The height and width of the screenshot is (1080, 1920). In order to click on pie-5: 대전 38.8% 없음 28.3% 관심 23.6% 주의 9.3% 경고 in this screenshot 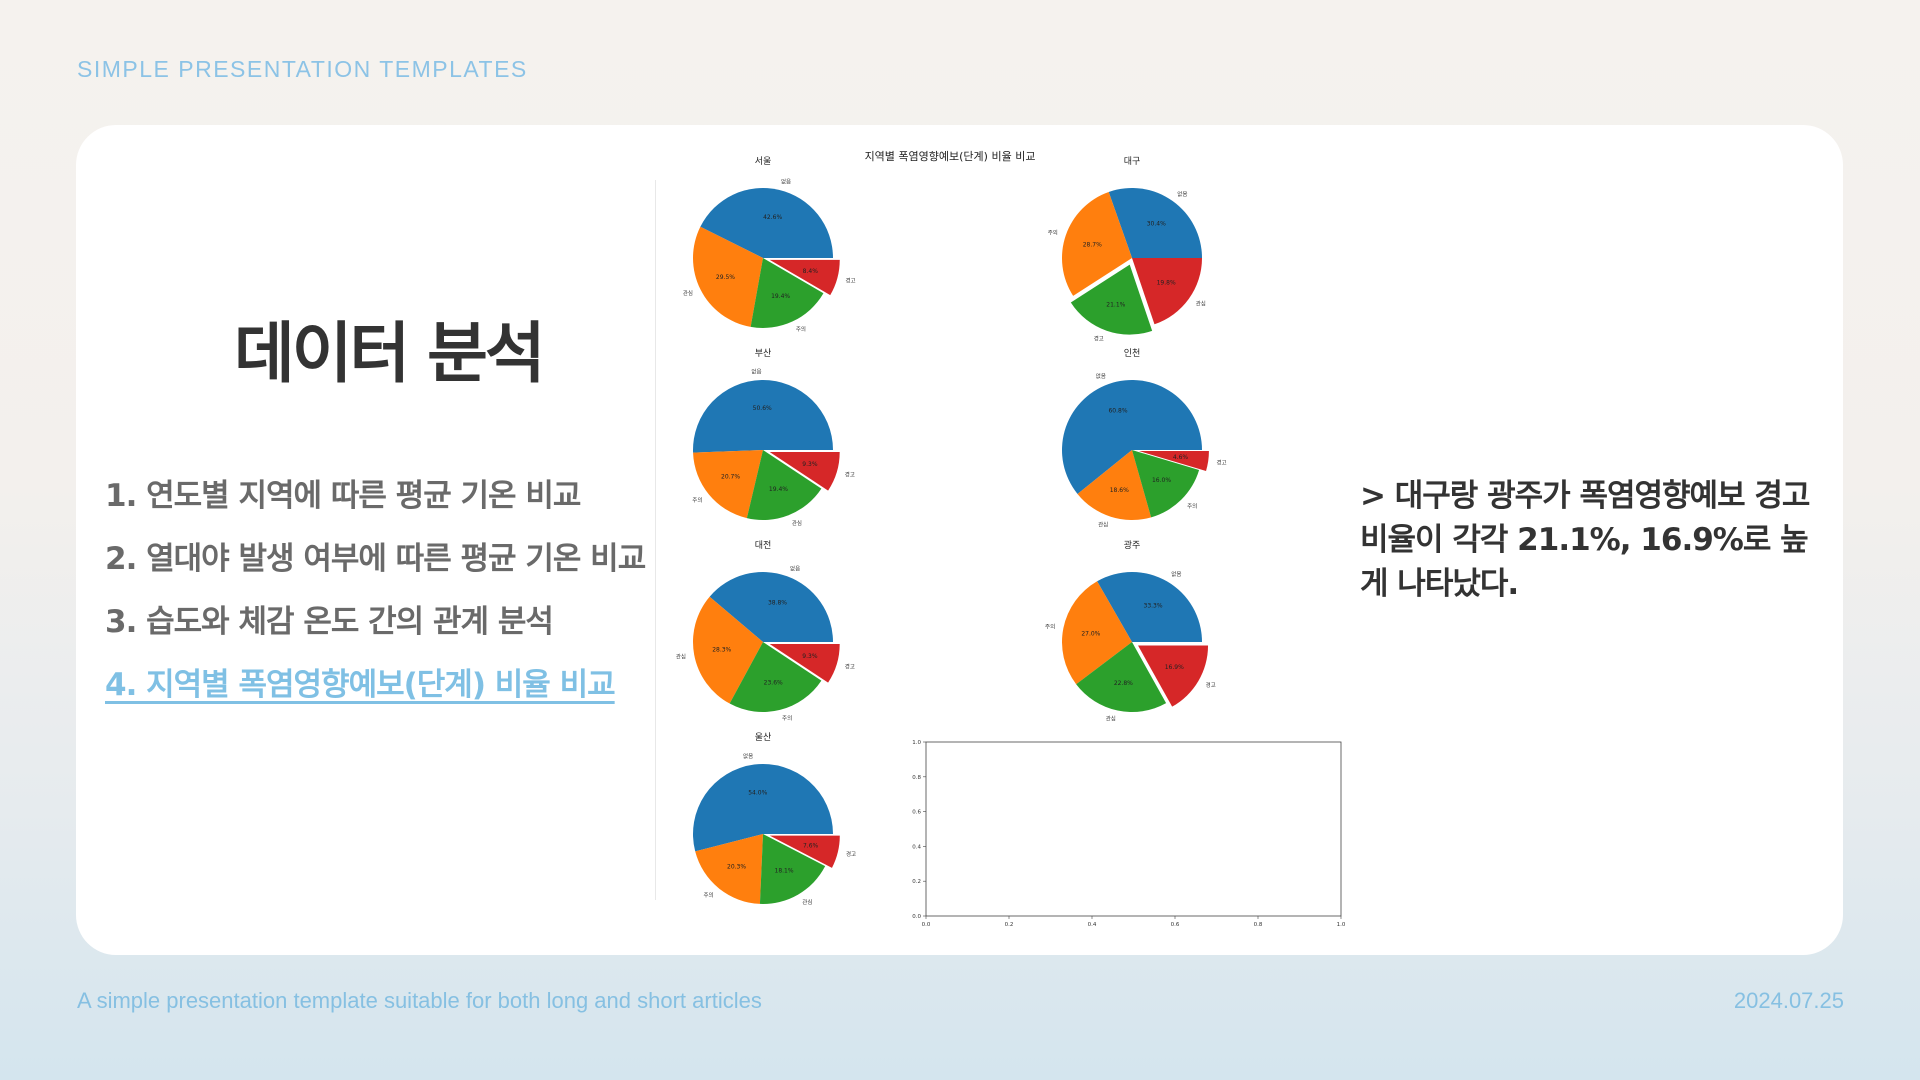, I will do `click(765, 631)`.